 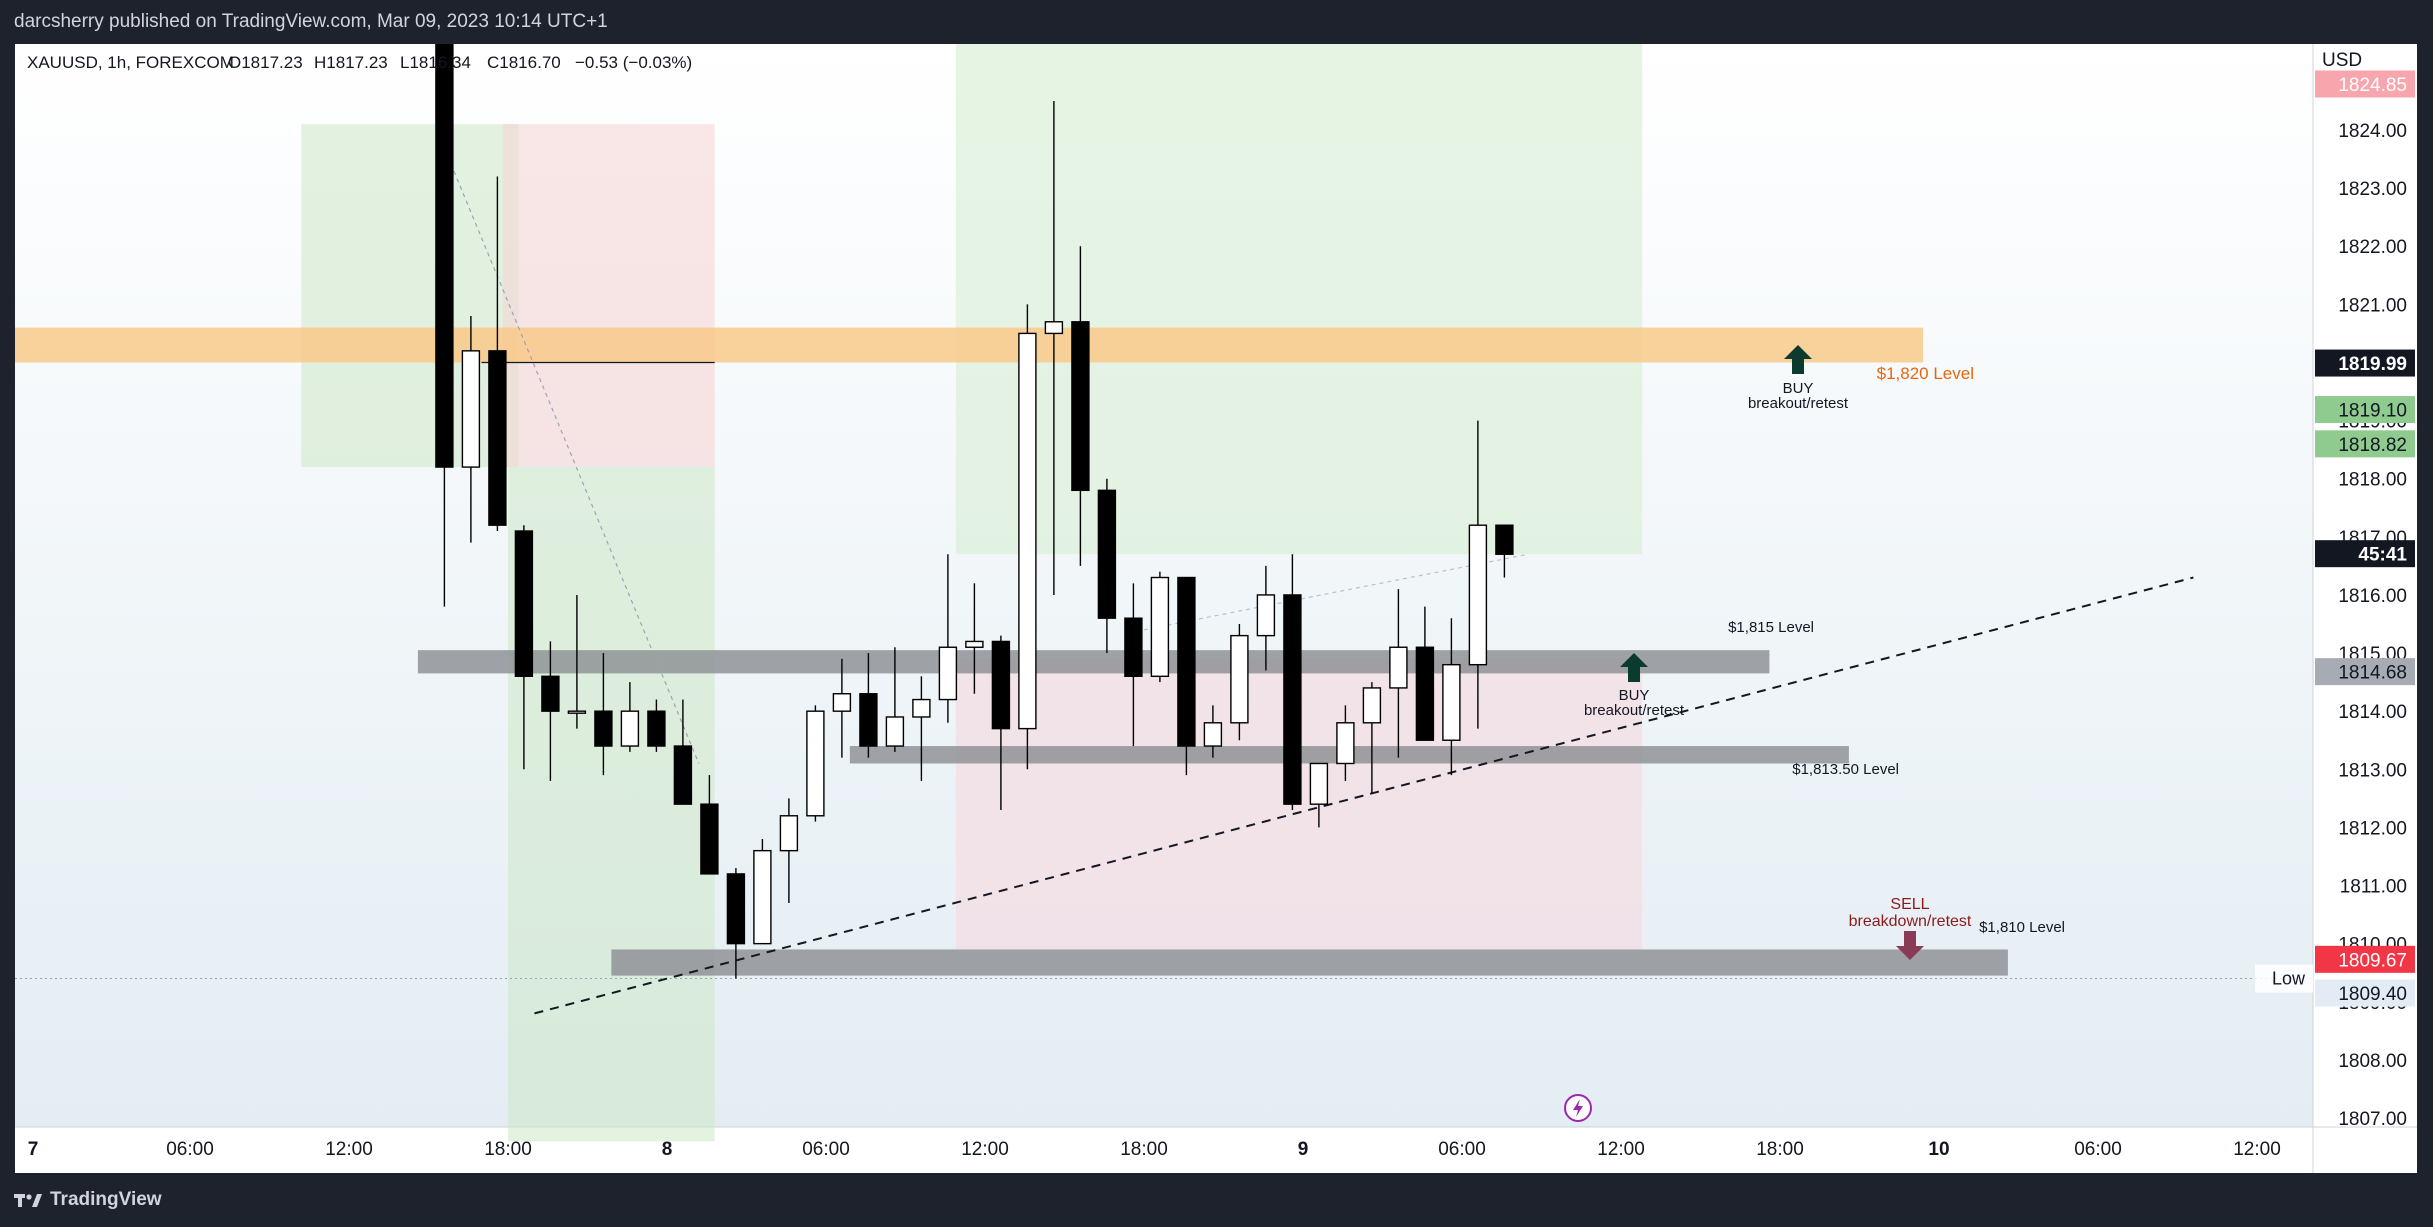 I want to click on legend-low: L1816.34, so click(x=435, y=62).